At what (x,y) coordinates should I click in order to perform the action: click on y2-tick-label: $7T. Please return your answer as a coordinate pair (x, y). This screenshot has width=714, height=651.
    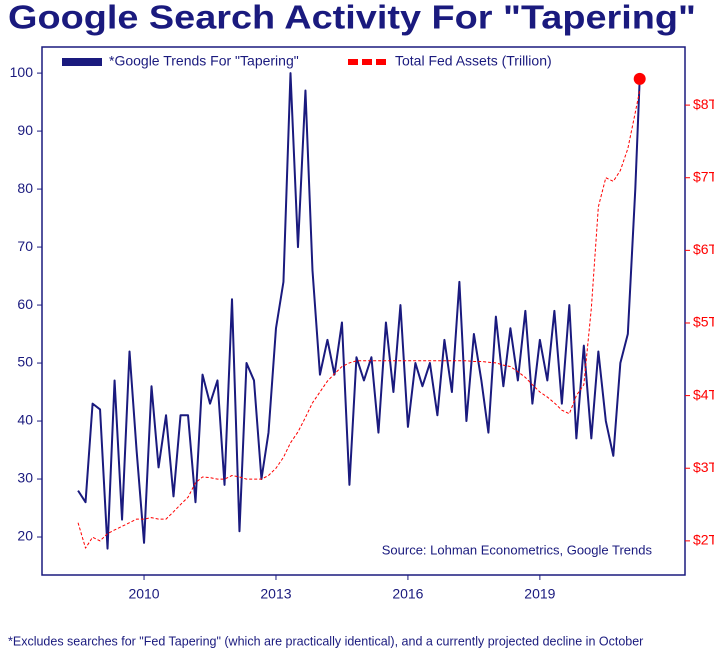
    Looking at the image, I should click on (703, 176).